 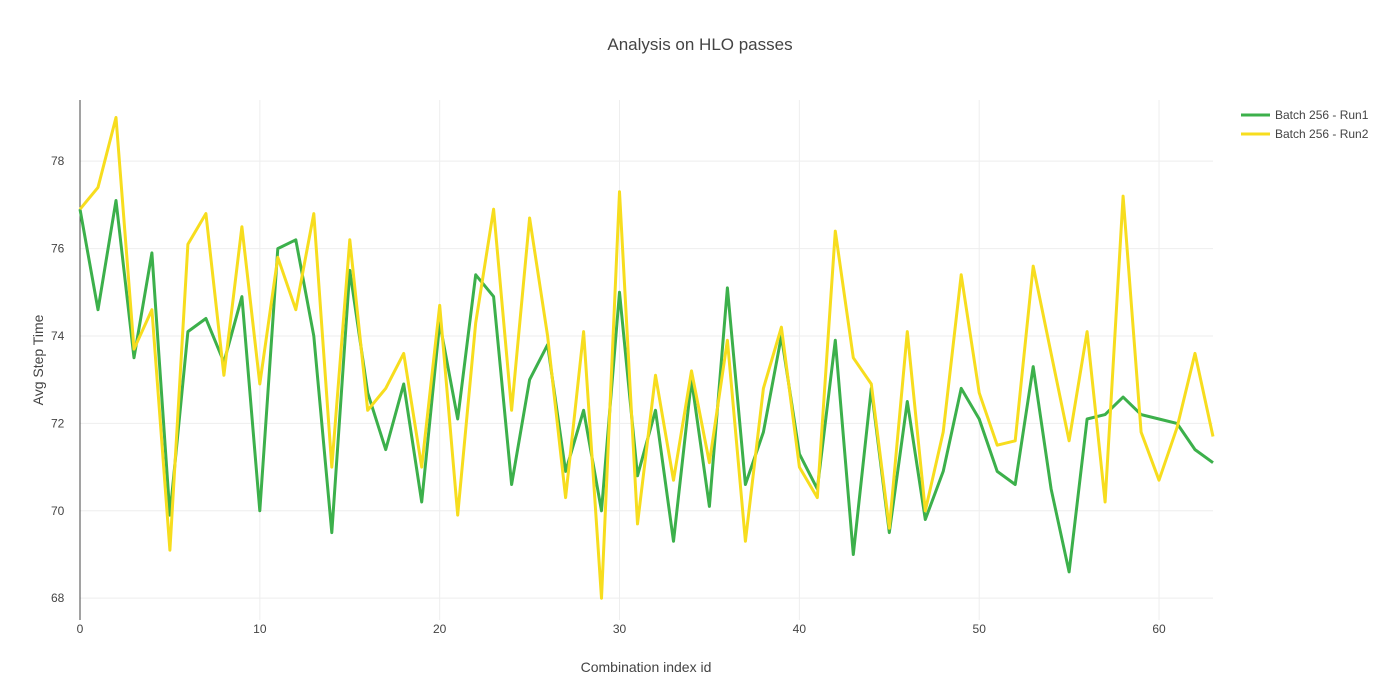 What do you see at coordinates (980, 629) in the screenshot?
I see `x-tick-label: 50` at bounding box center [980, 629].